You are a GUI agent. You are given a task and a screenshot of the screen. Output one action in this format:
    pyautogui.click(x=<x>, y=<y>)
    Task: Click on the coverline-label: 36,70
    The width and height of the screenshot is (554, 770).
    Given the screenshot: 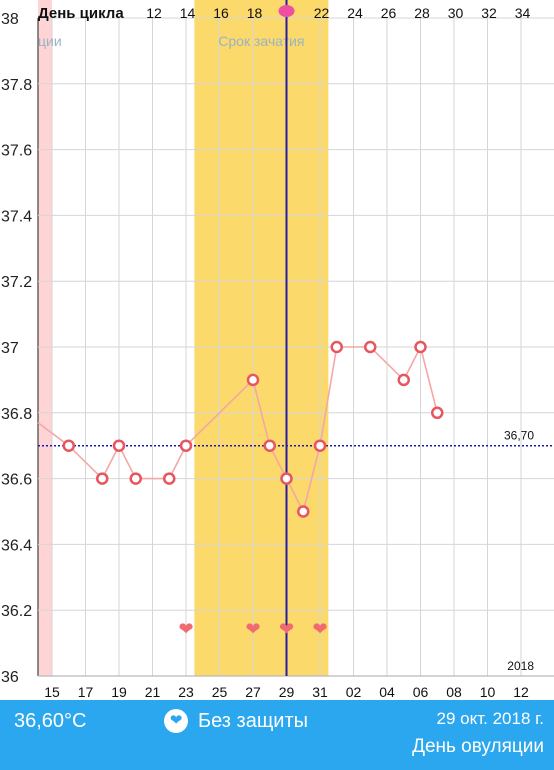 What is the action you would take?
    pyautogui.click(x=519, y=436)
    